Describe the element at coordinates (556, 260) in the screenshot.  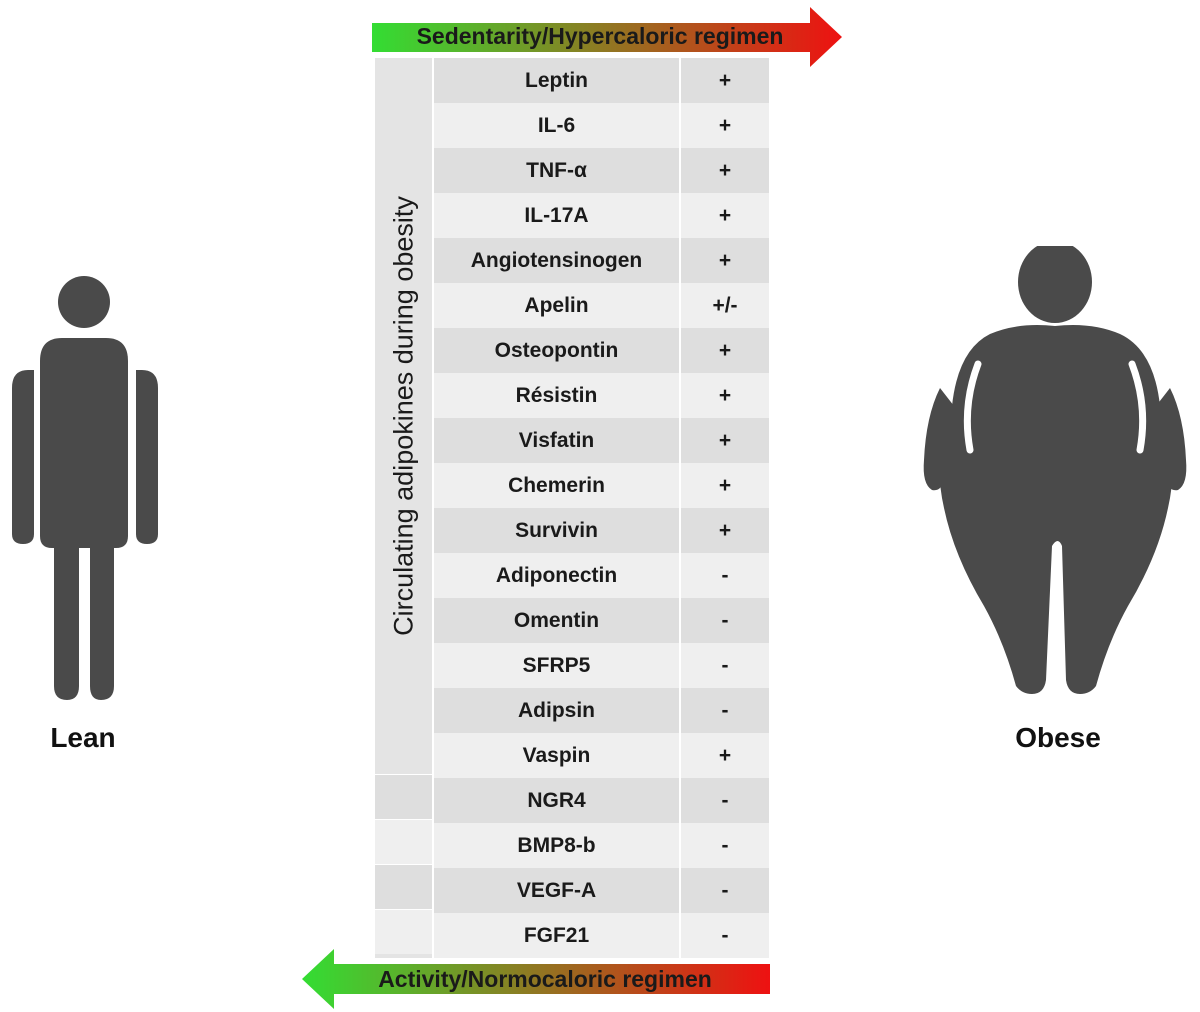
I see `adipokine-name: Angiotensinogen` at that location.